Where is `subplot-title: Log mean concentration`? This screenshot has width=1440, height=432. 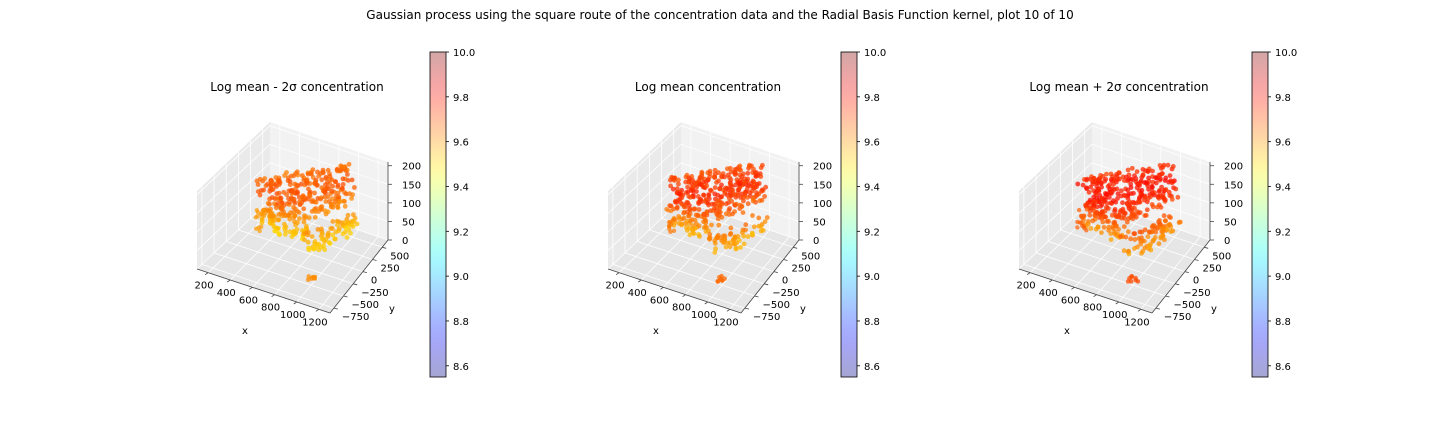 subplot-title: Log mean concentration is located at coordinates (708, 87).